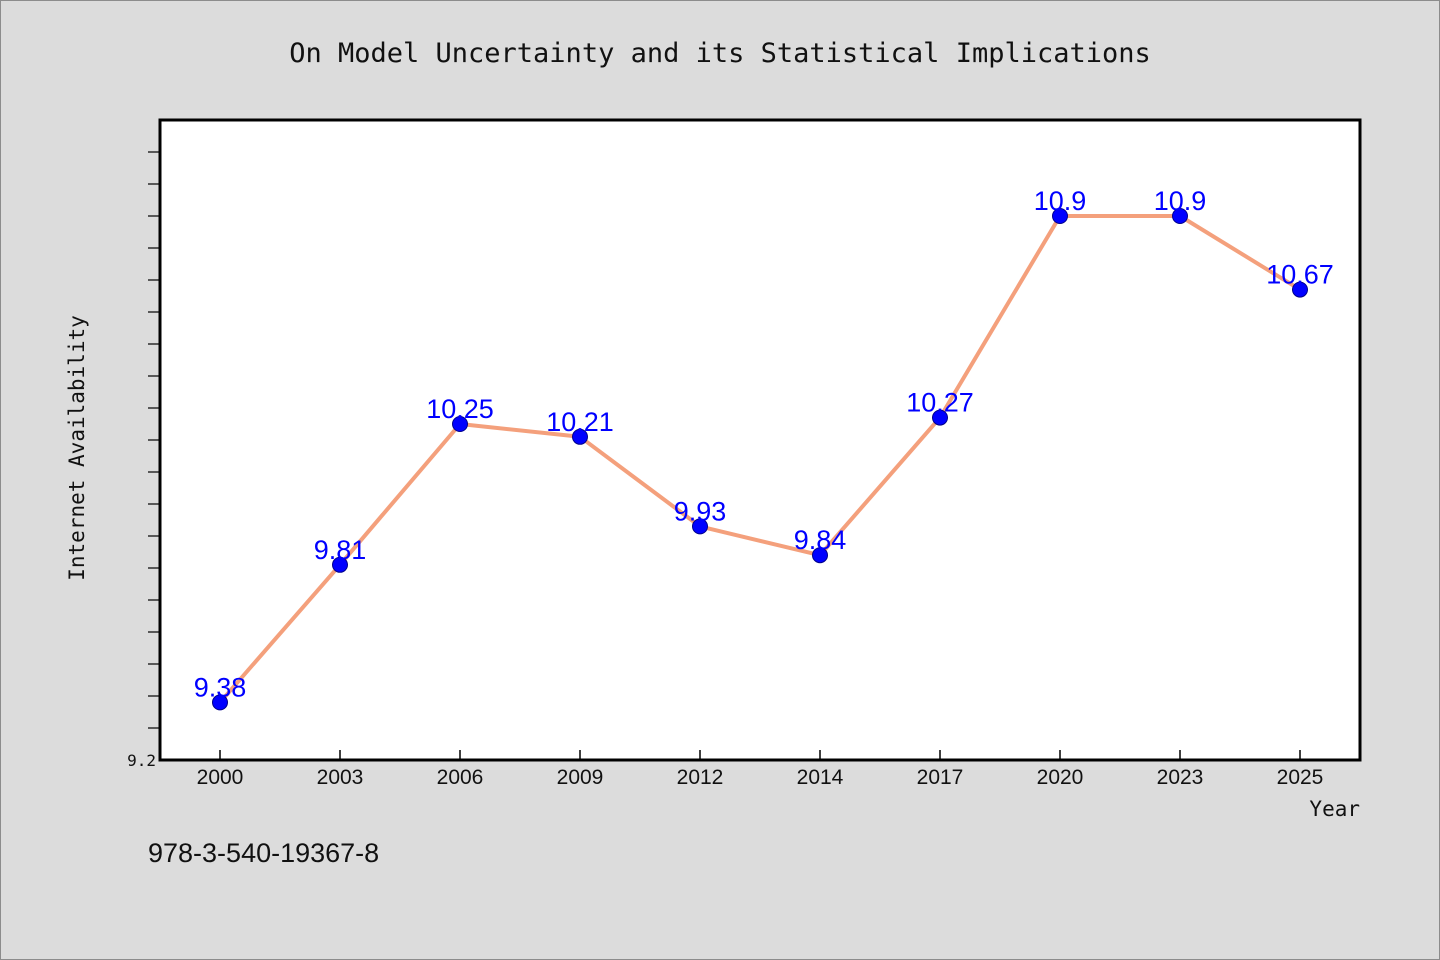 The height and width of the screenshot is (960, 1440). What do you see at coordinates (340, 777) in the screenshot?
I see `x-tick-label: 2003` at bounding box center [340, 777].